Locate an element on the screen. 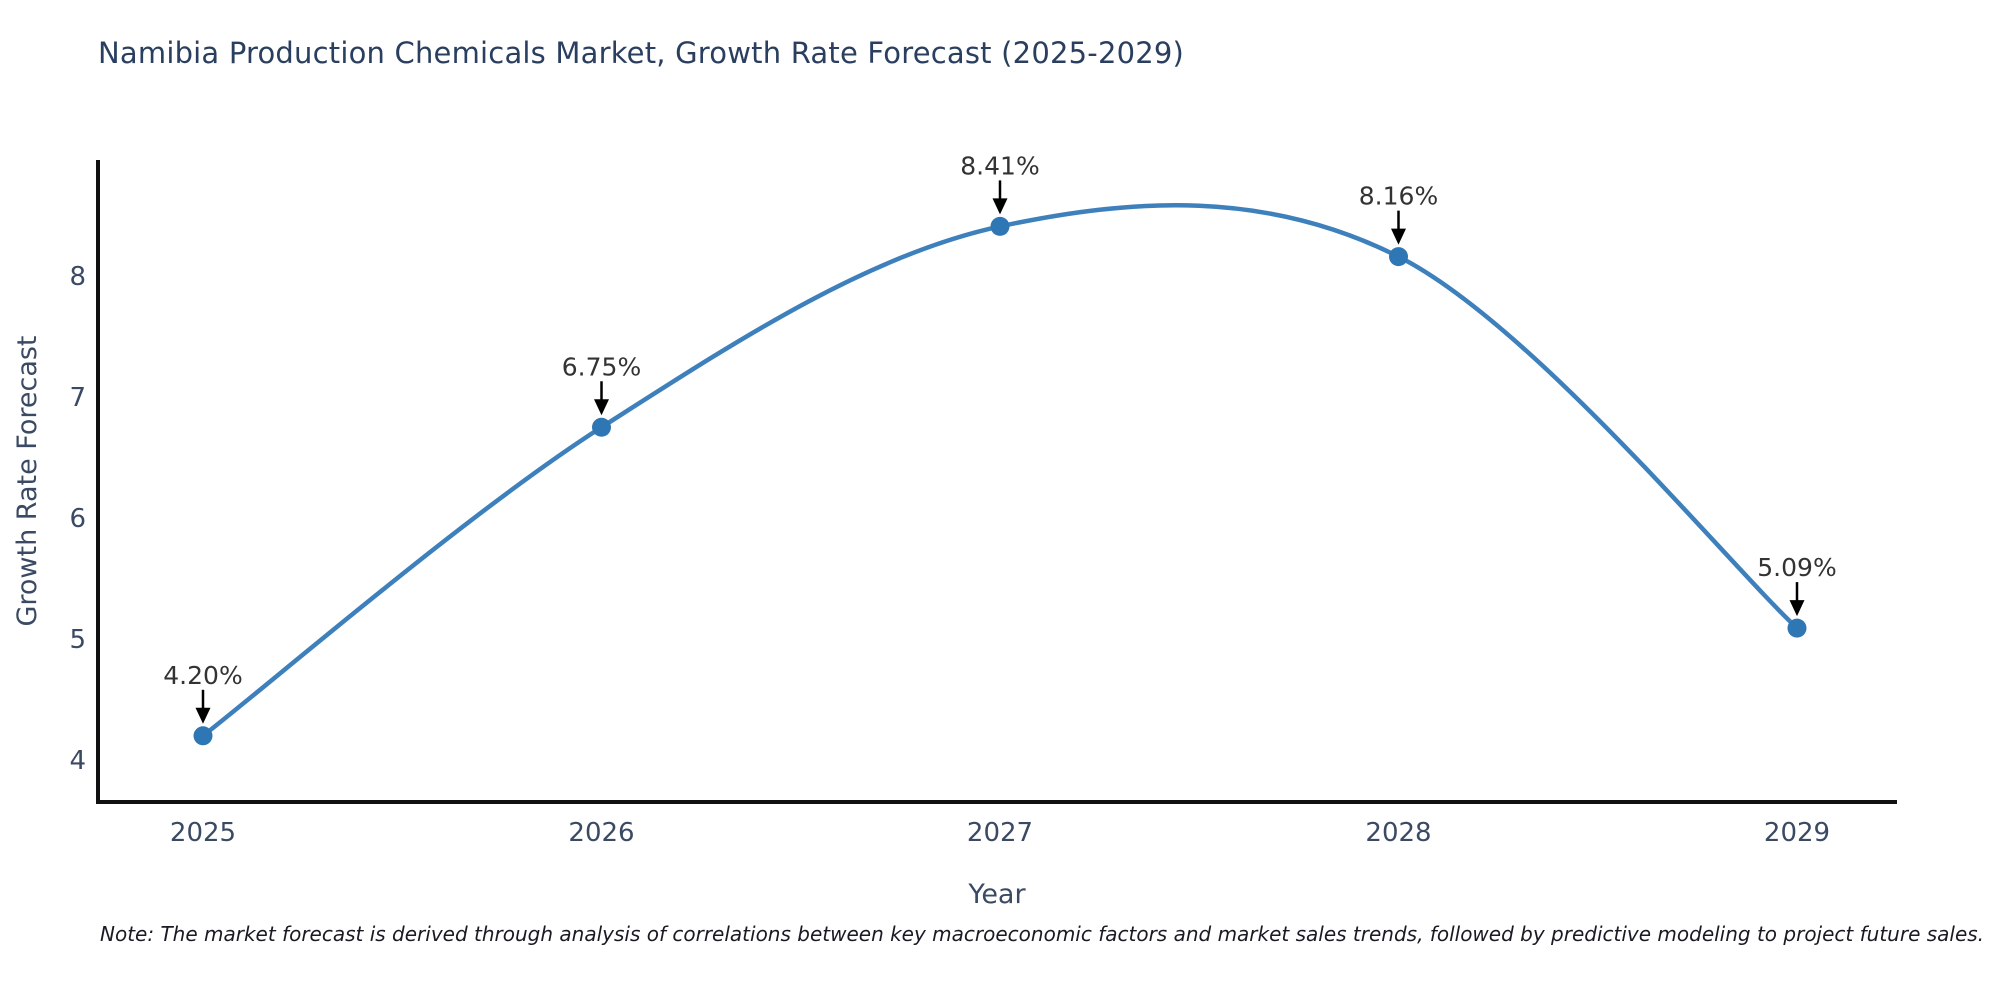 This screenshot has width=2000, height=1000. x-tick-label: 2027 is located at coordinates (1000, 833).